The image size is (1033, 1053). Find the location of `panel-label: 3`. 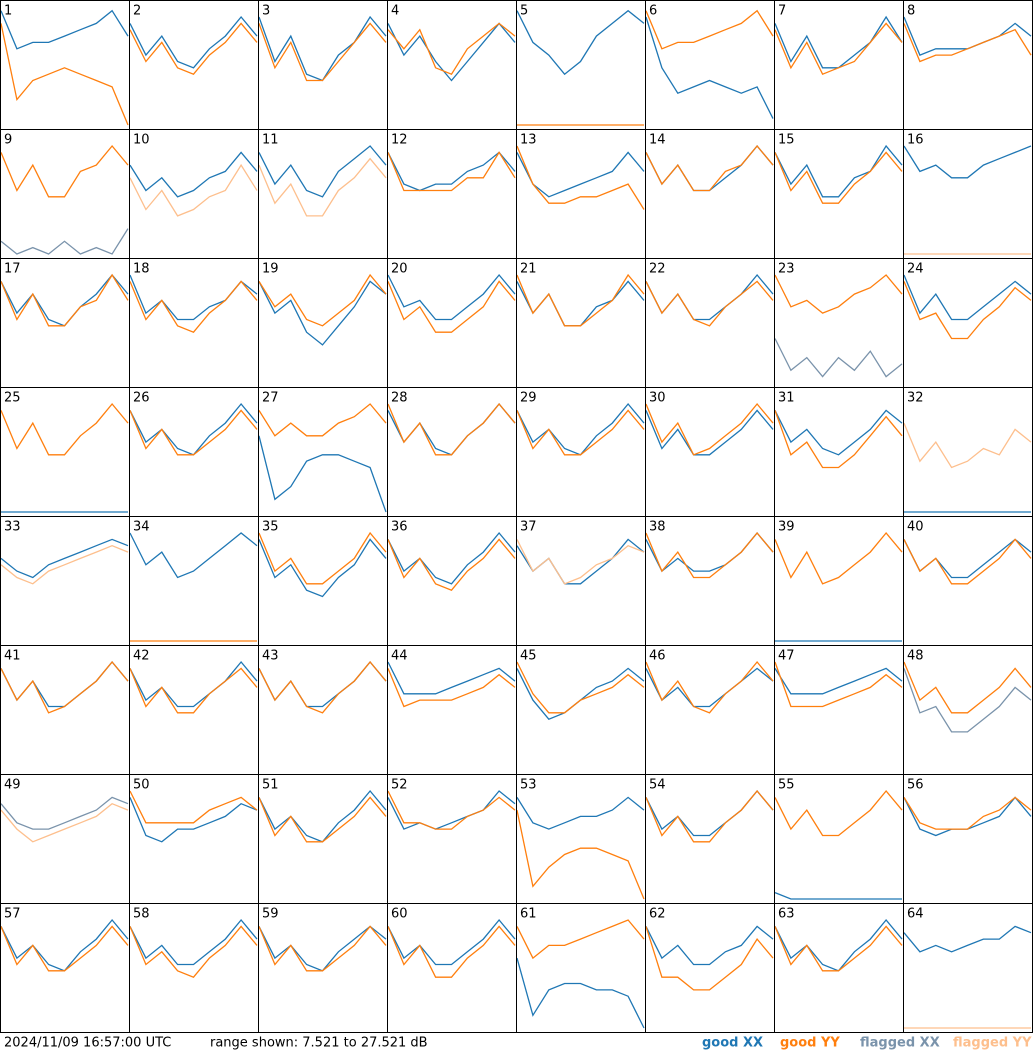

panel-label: 3 is located at coordinates (266, 11).